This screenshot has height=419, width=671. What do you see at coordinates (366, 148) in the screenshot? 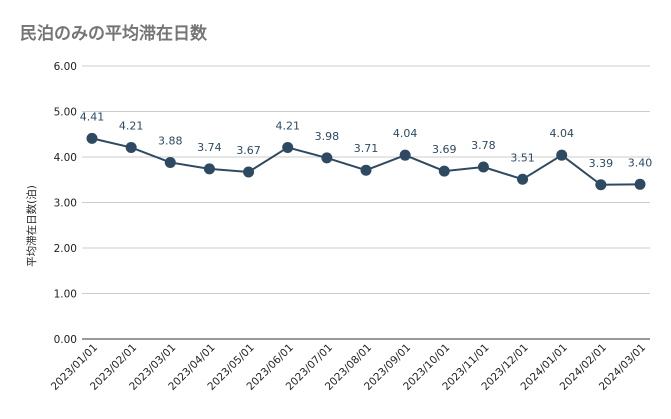
I see `data-label: 3.71` at bounding box center [366, 148].